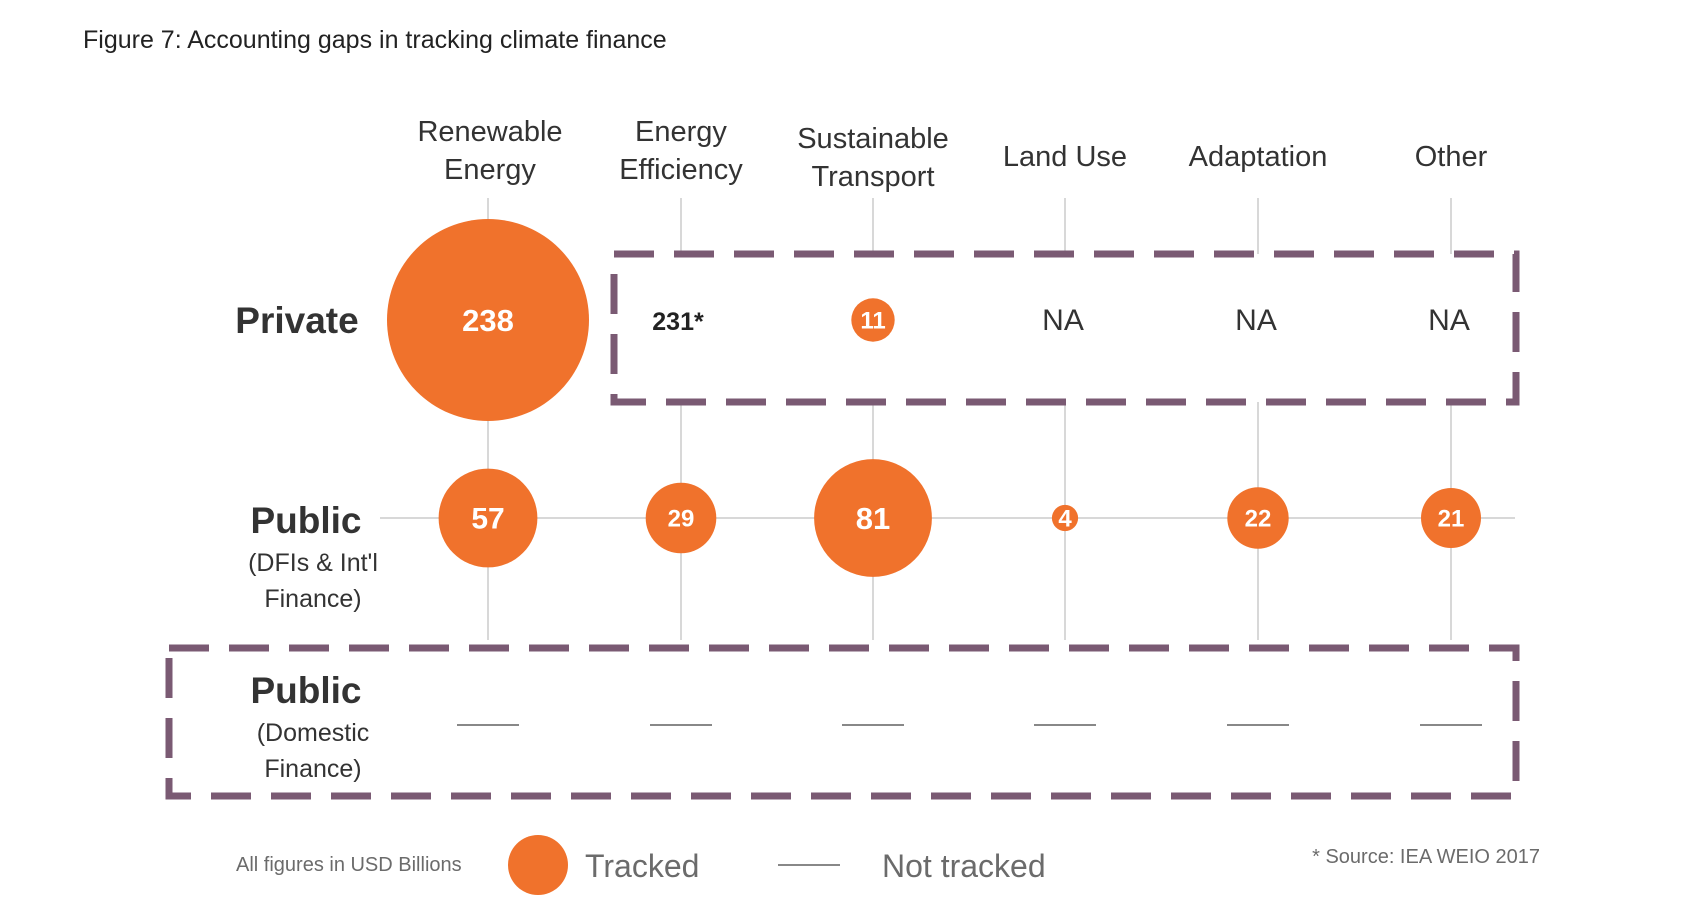  I want to click on bubble-label-1-3: 4, so click(1065, 519).